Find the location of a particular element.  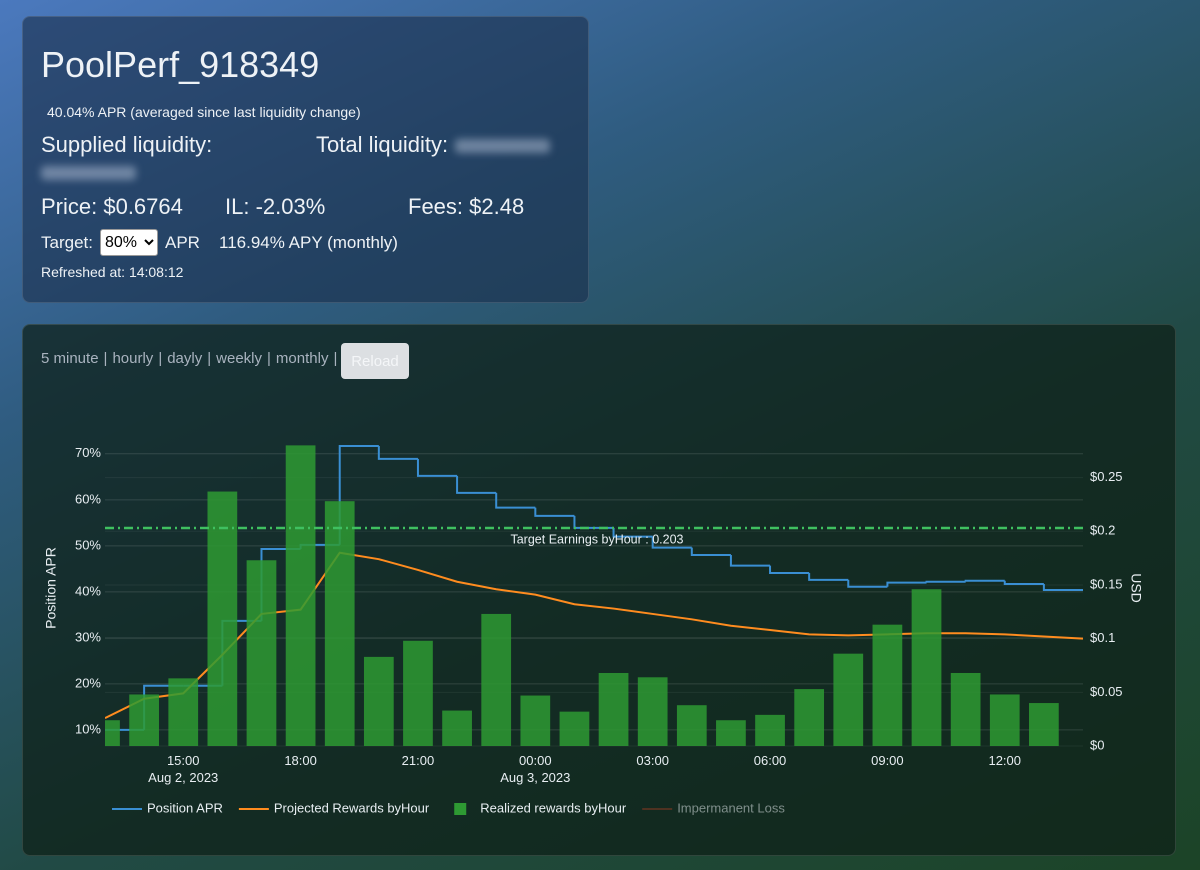

period-link: monthly is located at coordinates (302, 358).